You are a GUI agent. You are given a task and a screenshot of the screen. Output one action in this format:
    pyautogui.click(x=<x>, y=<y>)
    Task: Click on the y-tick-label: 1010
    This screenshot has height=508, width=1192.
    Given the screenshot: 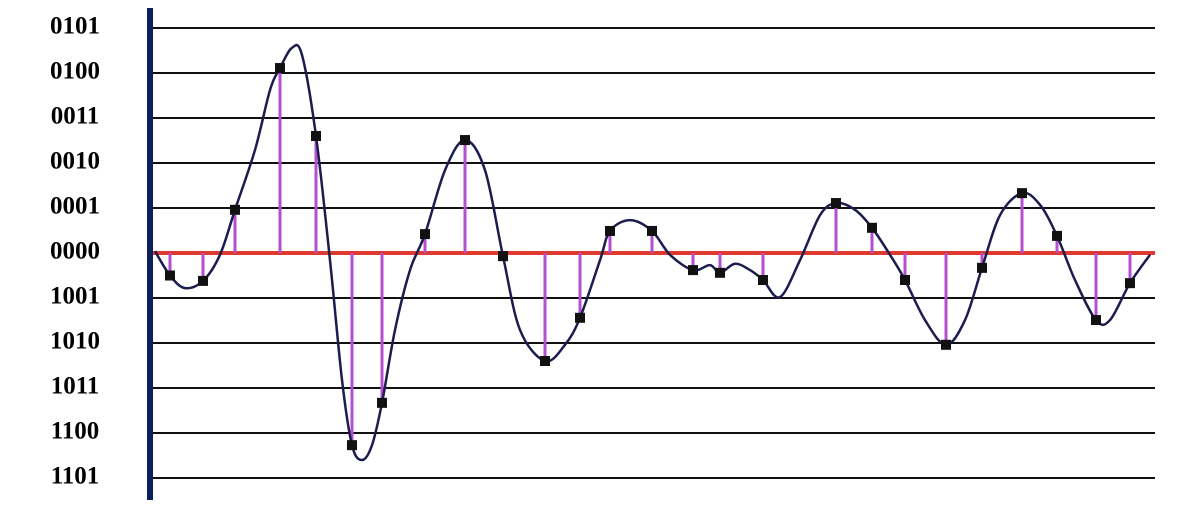 What is the action you would take?
    pyautogui.click(x=75, y=341)
    